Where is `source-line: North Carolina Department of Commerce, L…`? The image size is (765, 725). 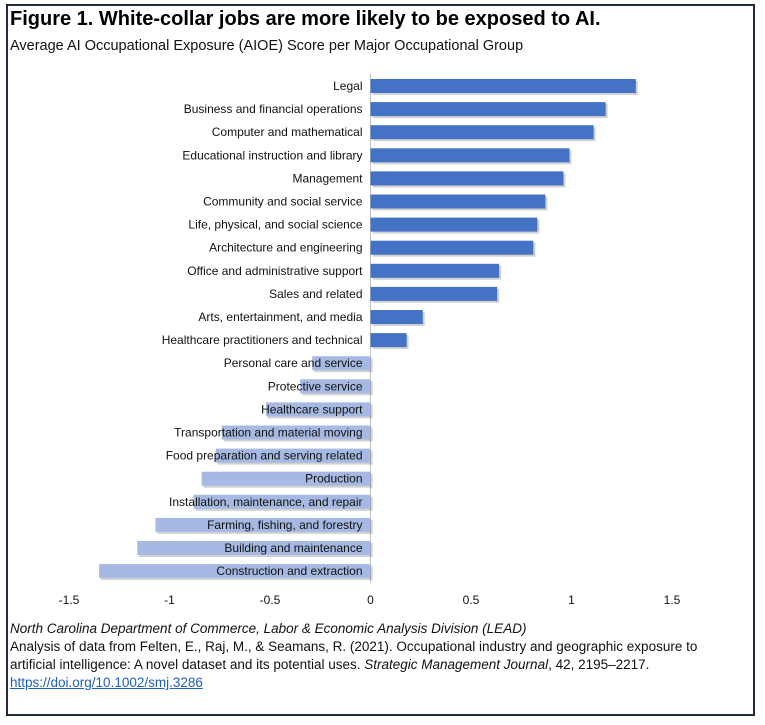 source-line: North Carolina Department of Commerce, L… is located at coordinates (268, 628).